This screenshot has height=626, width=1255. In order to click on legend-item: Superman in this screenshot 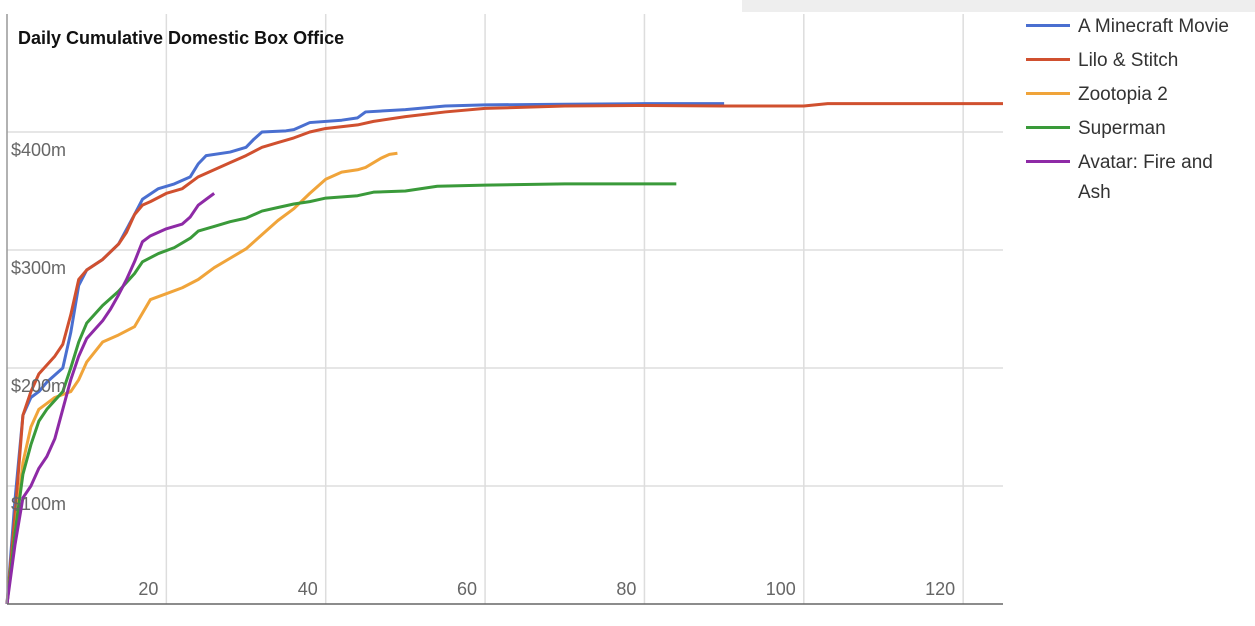, I will do `click(1136, 129)`.